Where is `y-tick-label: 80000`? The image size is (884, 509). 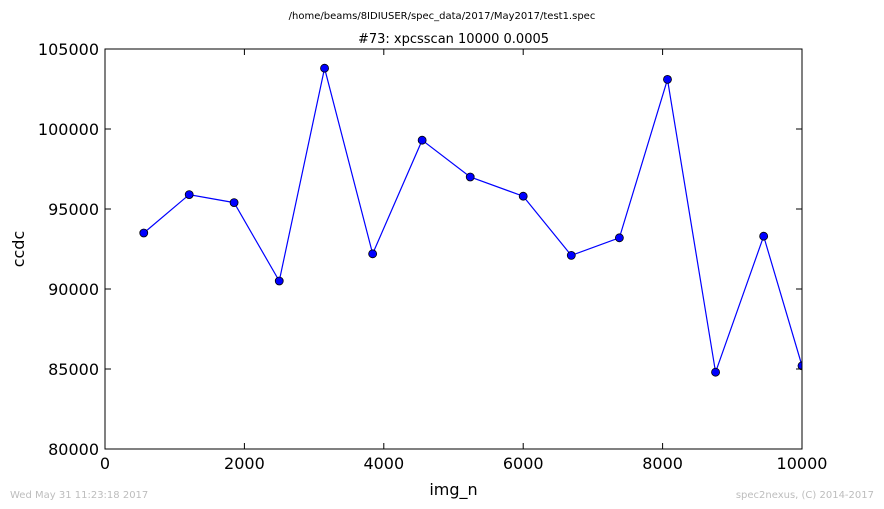
y-tick-label: 80000 is located at coordinates (73, 449).